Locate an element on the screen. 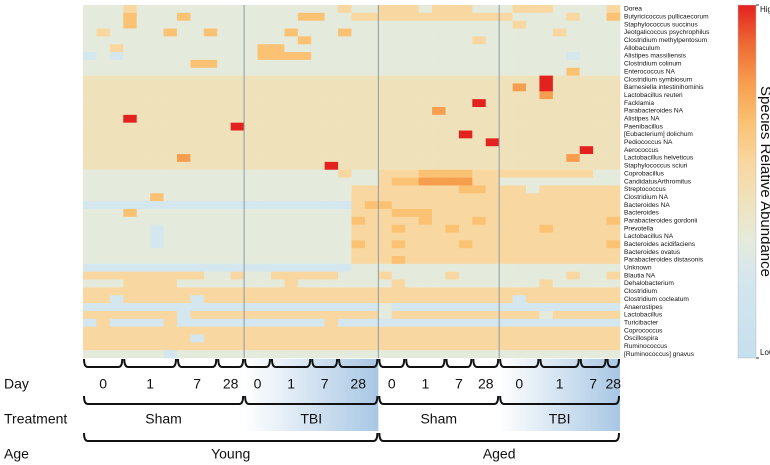  row-label: Turicibacter is located at coordinates (641, 322).